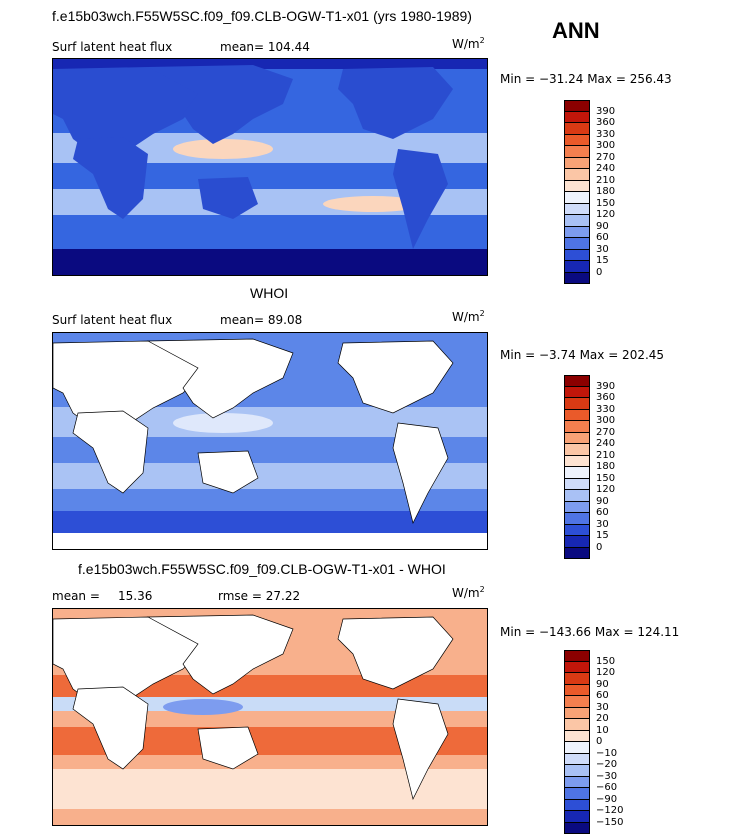 The height and width of the screenshot is (834, 733). What do you see at coordinates (135, 596) in the screenshot?
I see `panel3-mean-value: 15.36` at bounding box center [135, 596].